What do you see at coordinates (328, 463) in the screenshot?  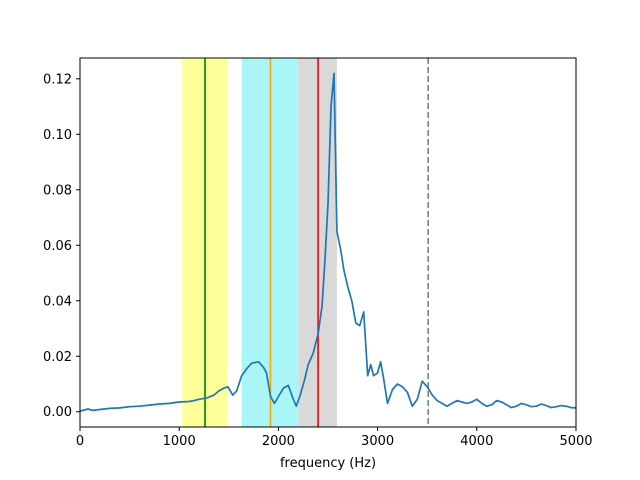 I see `x-axis-label: frequency (Hz)` at bounding box center [328, 463].